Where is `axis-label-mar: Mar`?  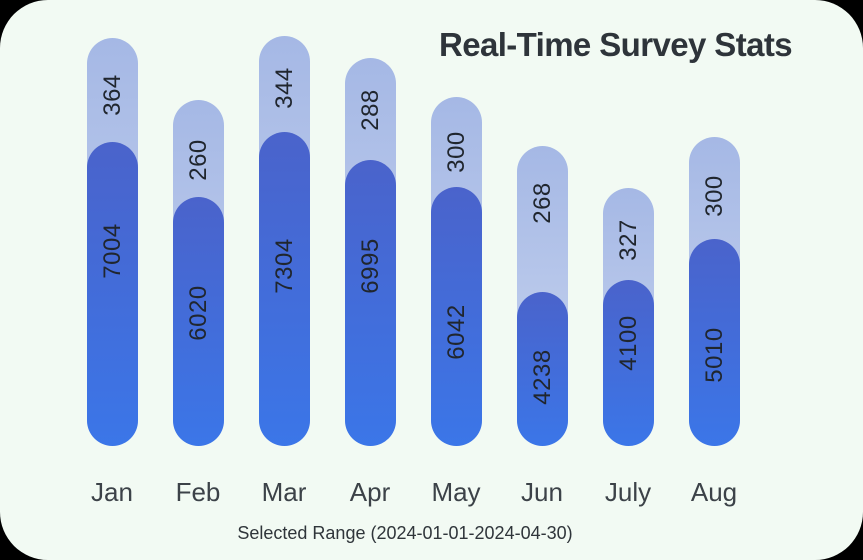
axis-label-mar: Mar is located at coordinates (284, 492).